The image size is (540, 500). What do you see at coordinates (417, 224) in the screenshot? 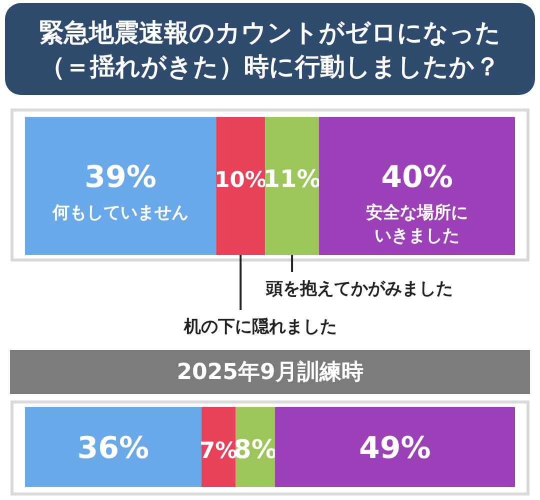
I see `series-label: 安全な場所にいきました` at bounding box center [417, 224].